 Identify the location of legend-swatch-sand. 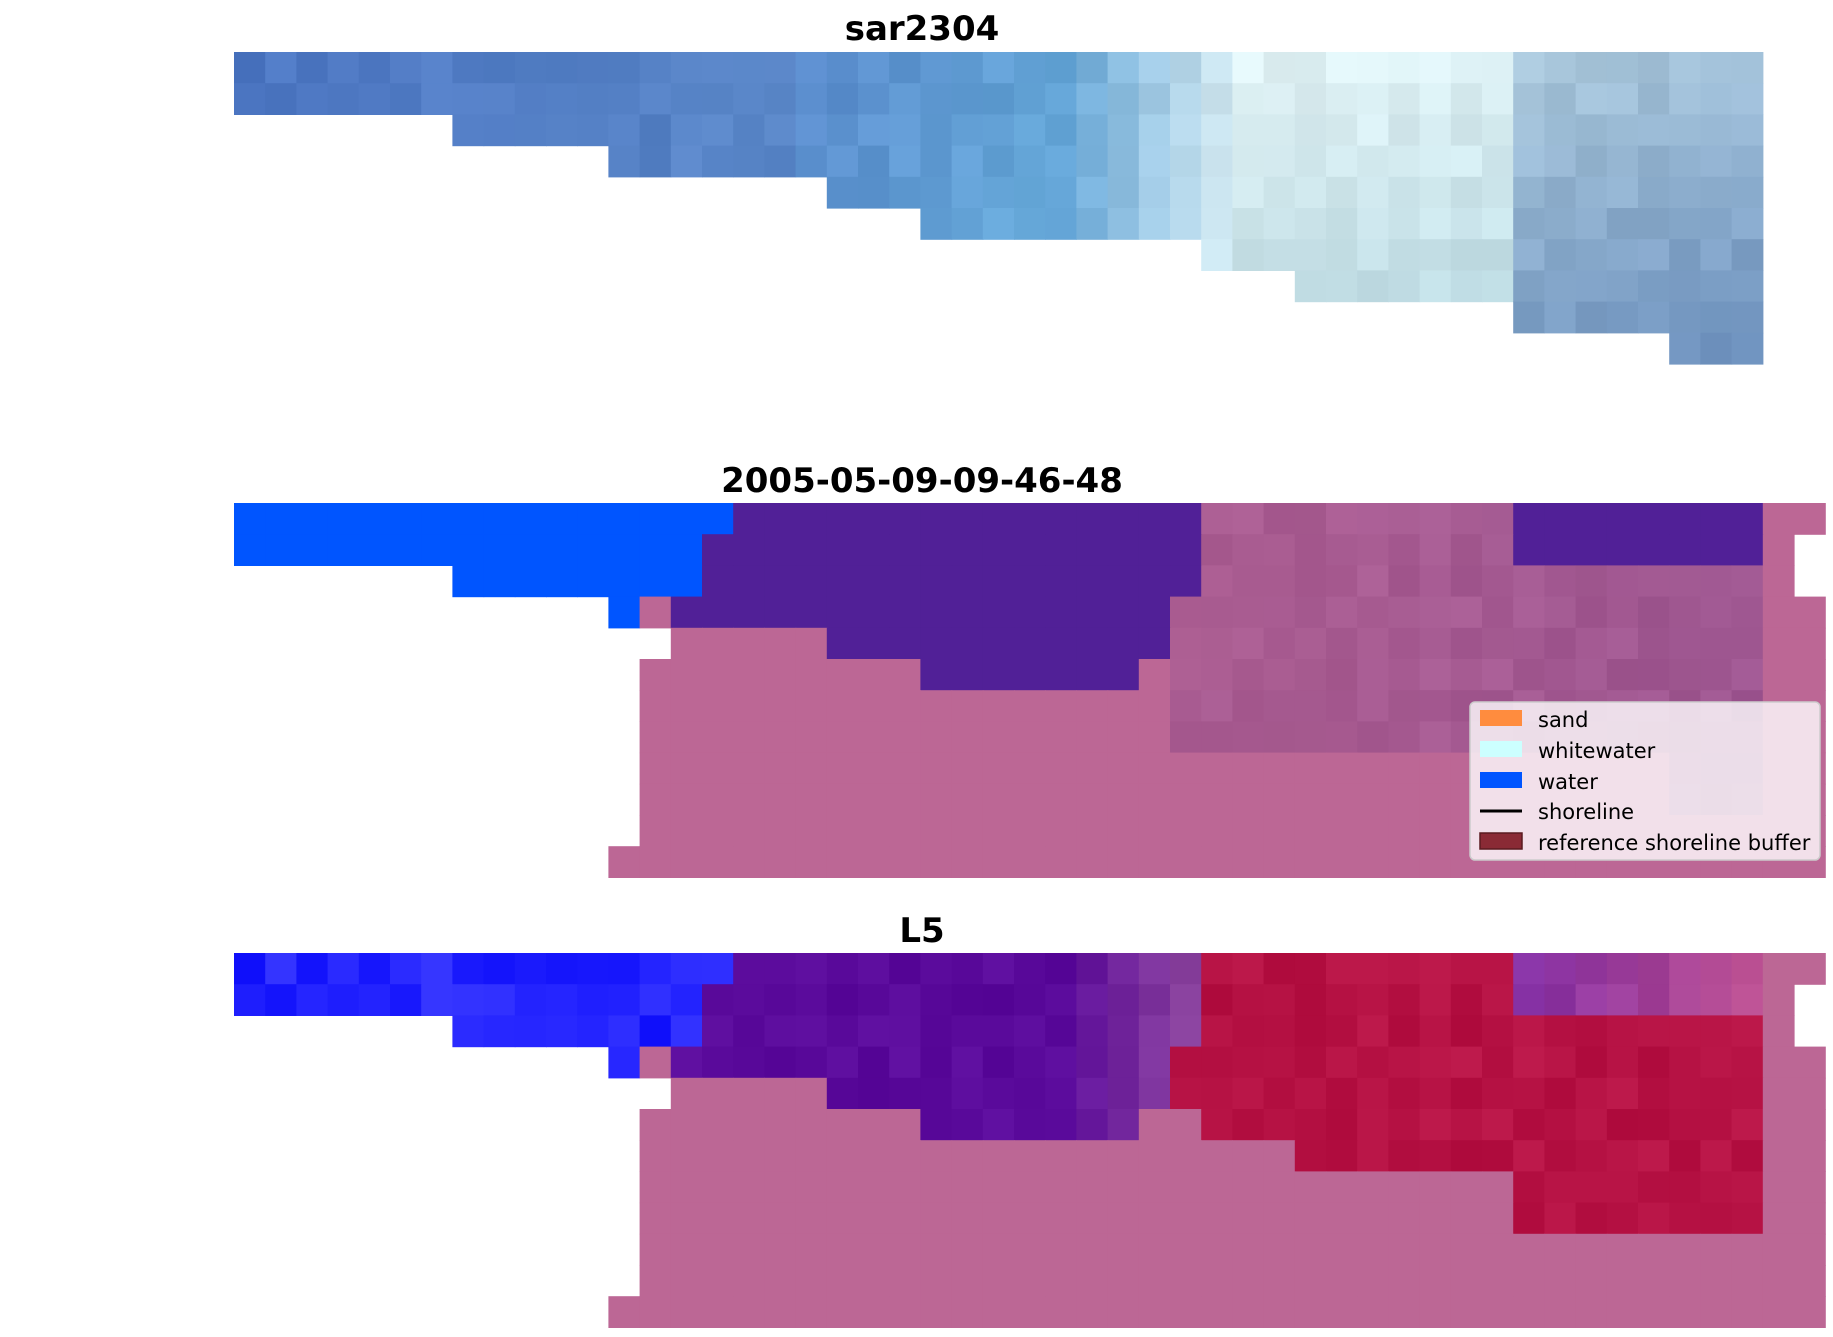
(1501, 718).